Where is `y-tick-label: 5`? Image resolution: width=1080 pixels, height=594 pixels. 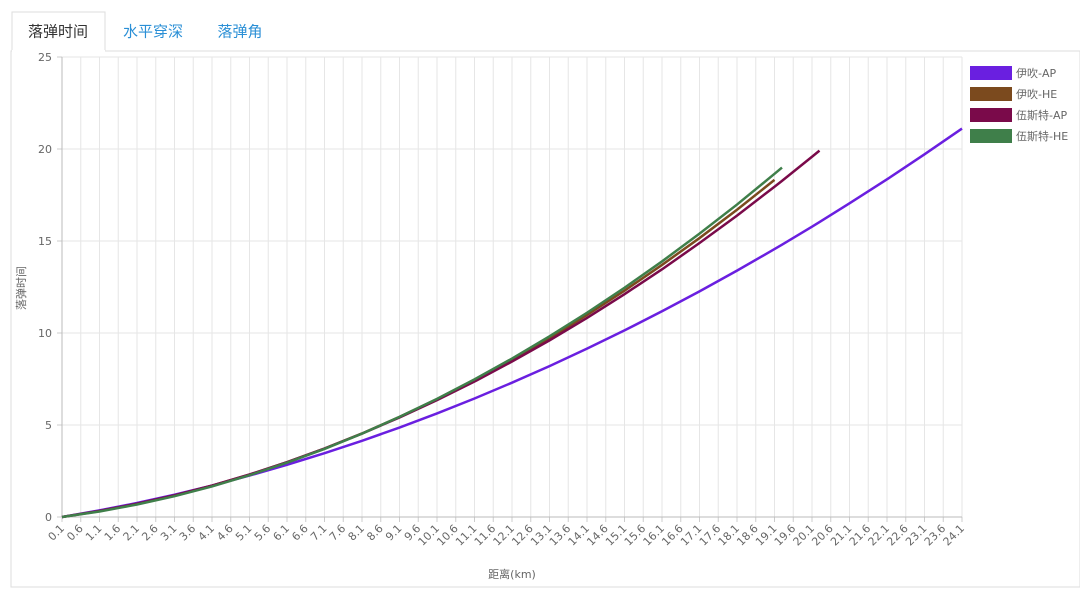 y-tick-label: 5 is located at coordinates (48, 425).